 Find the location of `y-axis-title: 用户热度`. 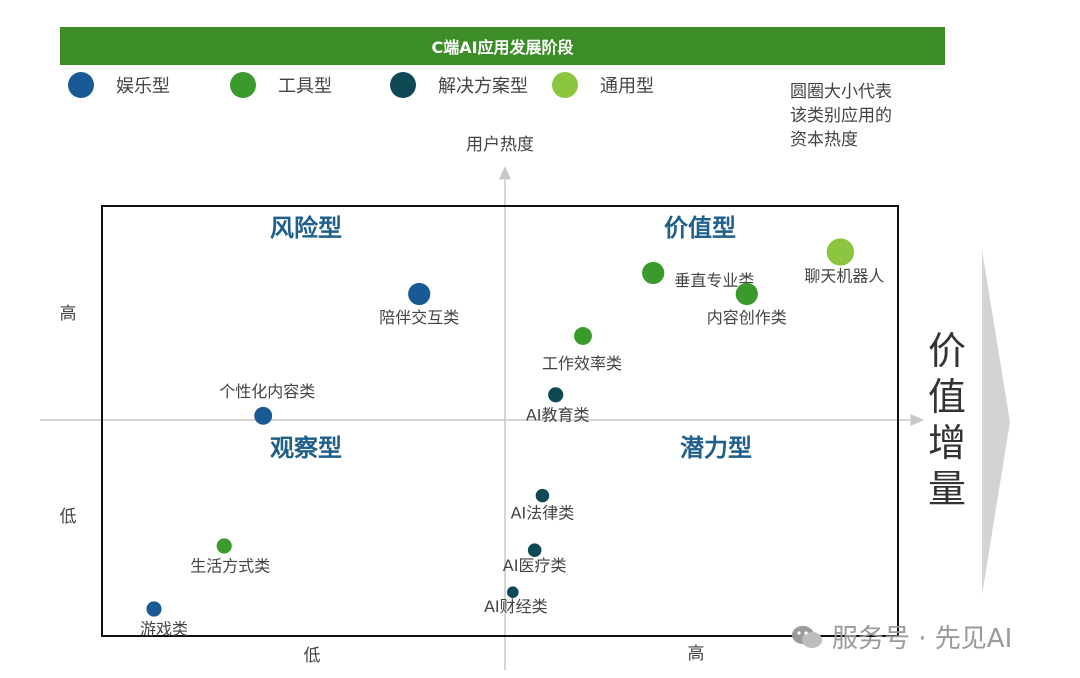

y-axis-title: 用户热度 is located at coordinates (500, 145).